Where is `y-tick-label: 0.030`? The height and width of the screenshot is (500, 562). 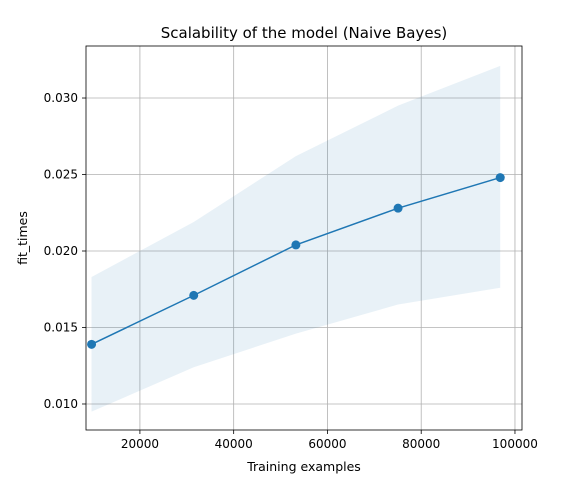
y-tick-label: 0.030 is located at coordinates (61, 98).